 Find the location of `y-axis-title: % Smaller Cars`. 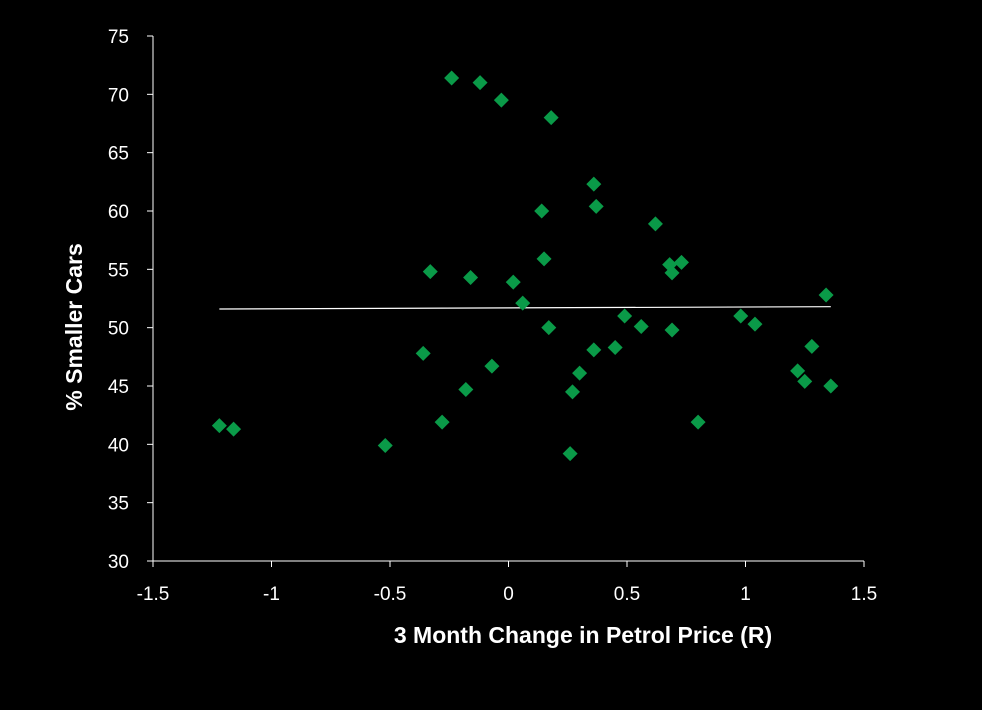

y-axis-title: % Smaller Cars is located at coordinates (74, 326).